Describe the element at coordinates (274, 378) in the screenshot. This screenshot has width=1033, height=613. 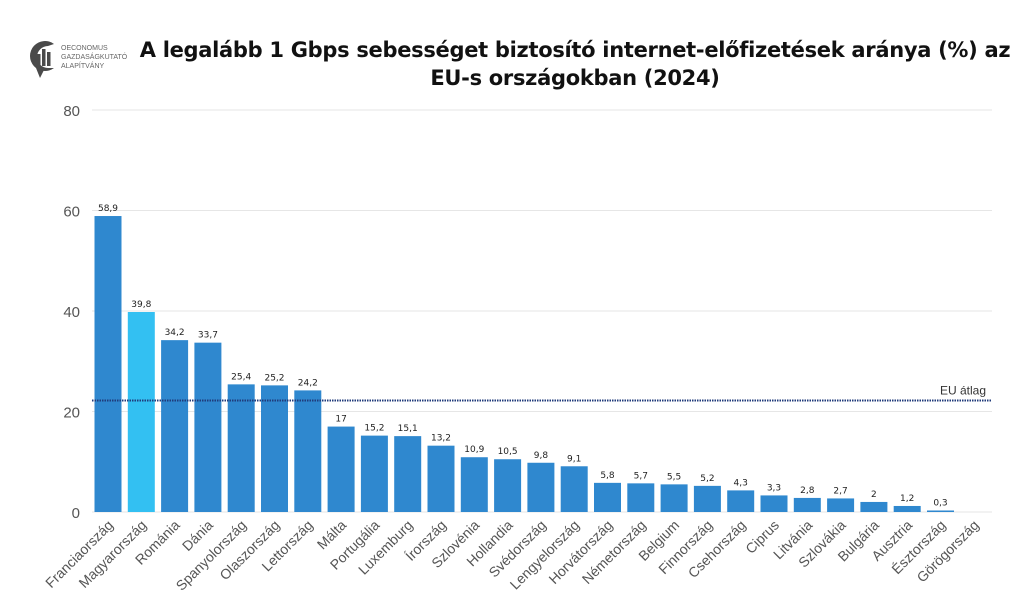
I see `data-label: 25,2` at that location.